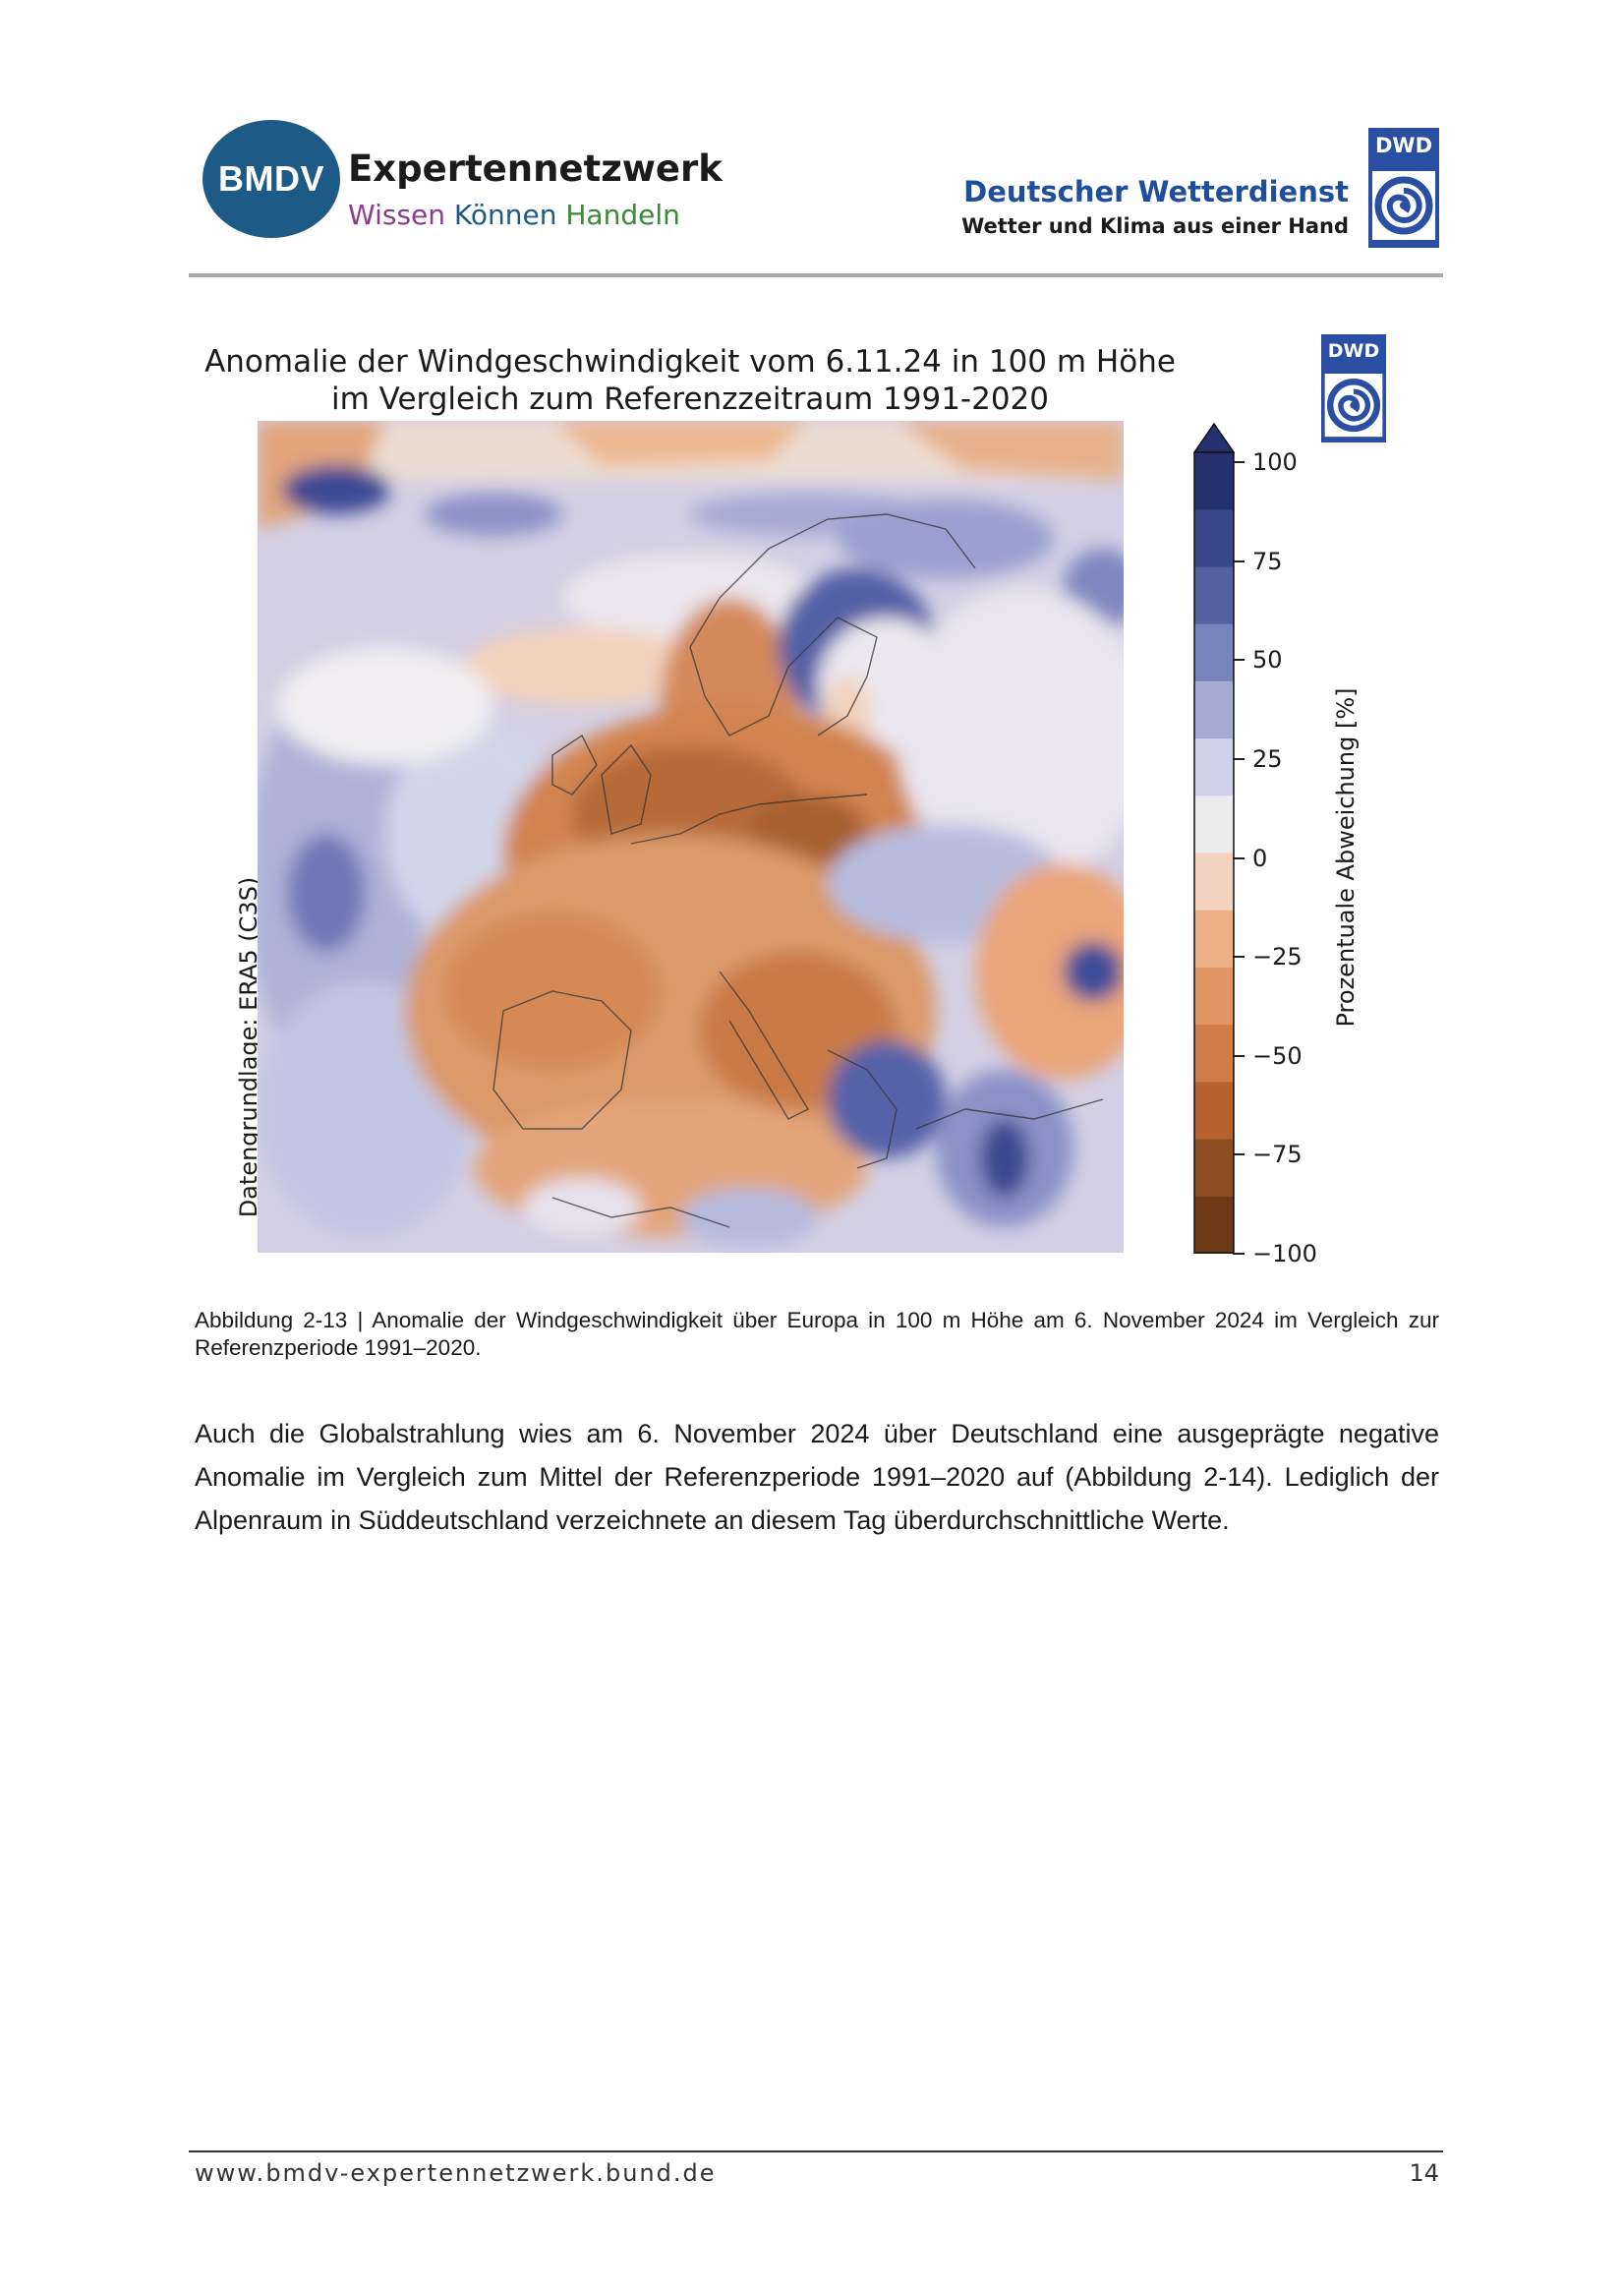 The width and height of the screenshot is (1622, 2296). Describe the element at coordinates (505, 215) in the screenshot. I see `tagline-word-2: Können` at that location.